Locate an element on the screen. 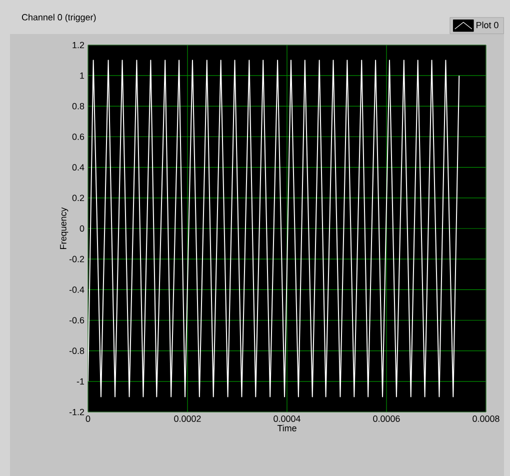 This screenshot has width=510, height=476. legend-label: Plot 0 is located at coordinates (487, 25).